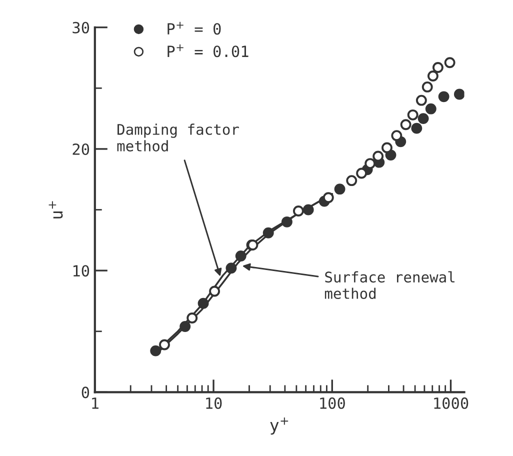 Image resolution: width=513 pixels, height=456 pixels. What do you see at coordinates (95, 403) in the screenshot?
I see `x-tick-label: 1` at bounding box center [95, 403].